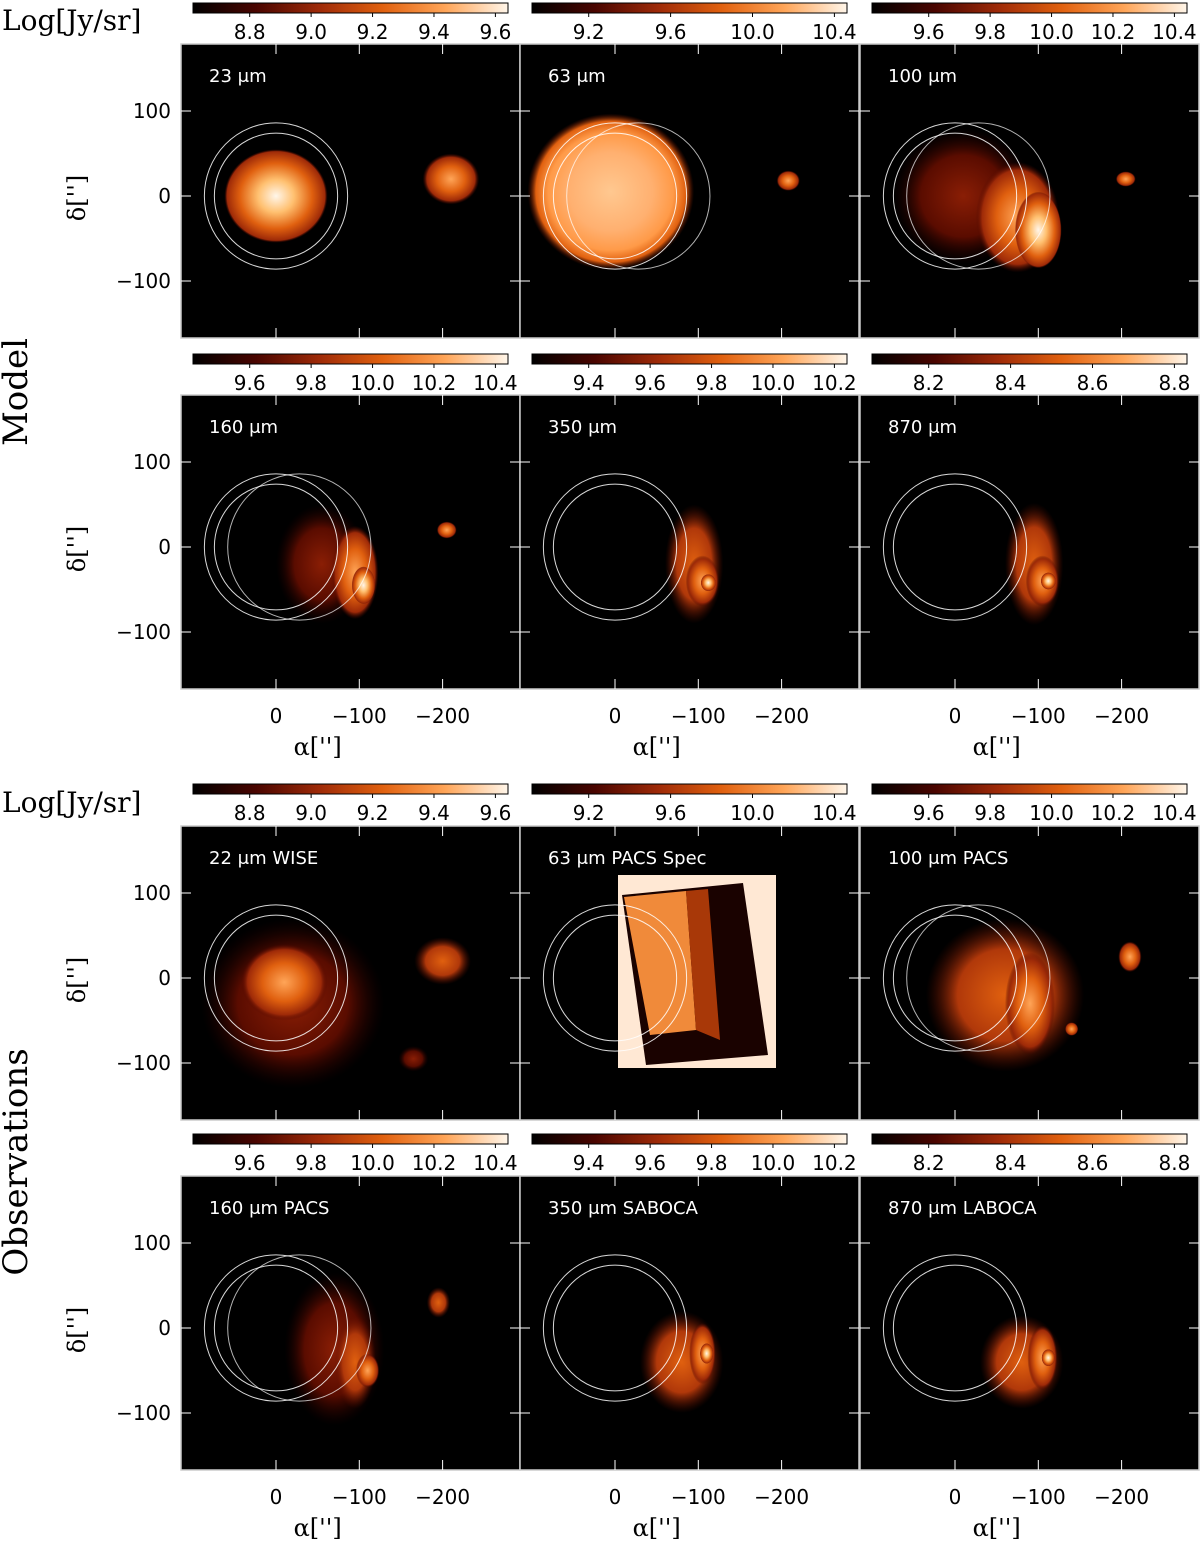 This screenshot has height=1544, width=1200. What do you see at coordinates (929, 1163) in the screenshot?
I see `colorbar-tick-label: 8.2` at bounding box center [929, 1163].